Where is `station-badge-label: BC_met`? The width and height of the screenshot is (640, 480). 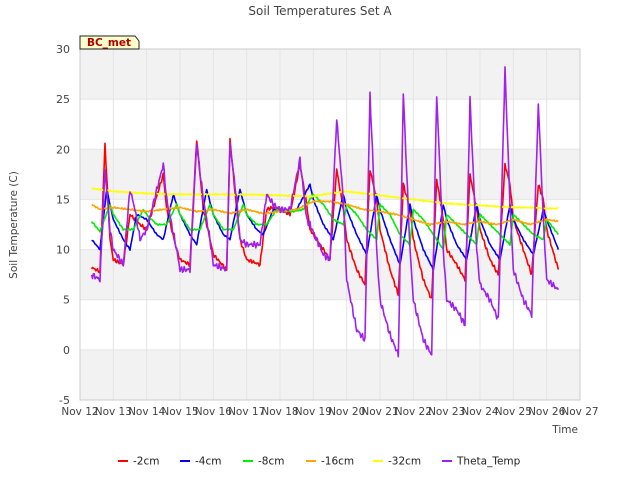
station-badge-label: BC_met is located at coordinates (109, 43).